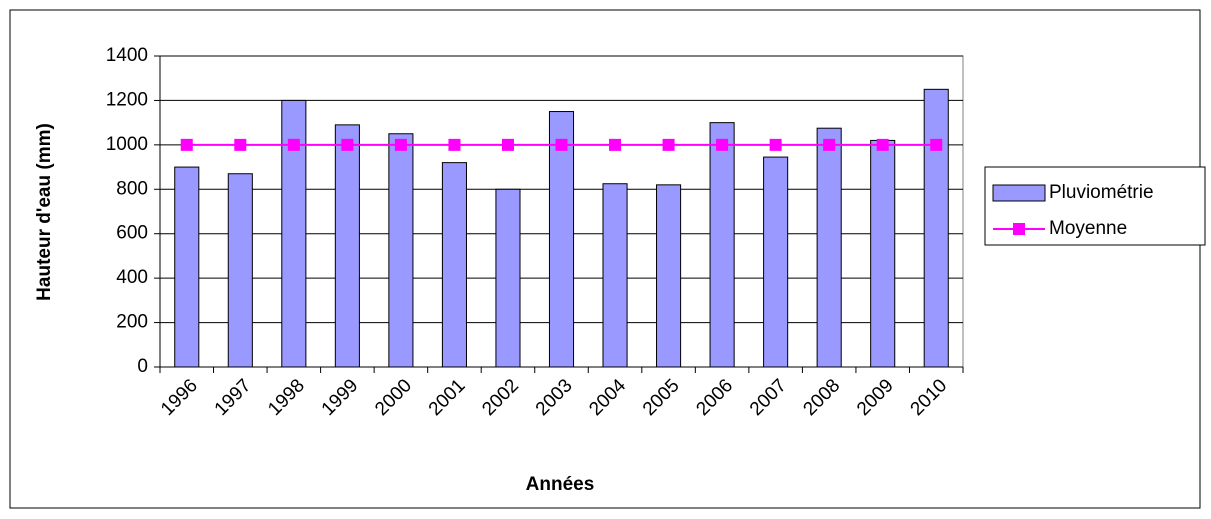 This screenshot has width=1211, height=519. What do you see at coordinates (132, 233) in the screenshot?
I see `y-tick-label: 600` at bounding box center [132, 233].